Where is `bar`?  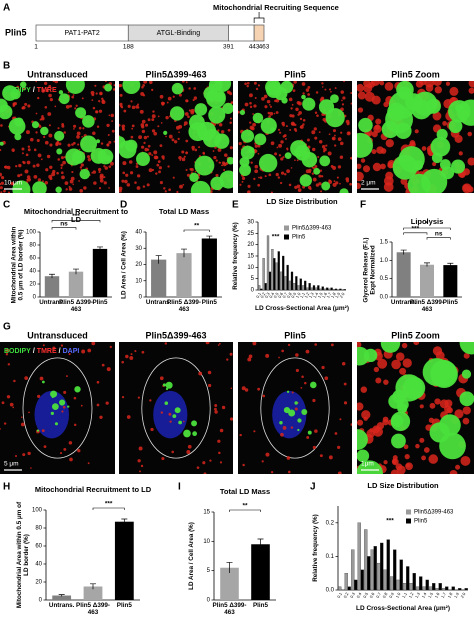
bar is located at coordinates (62, 597).